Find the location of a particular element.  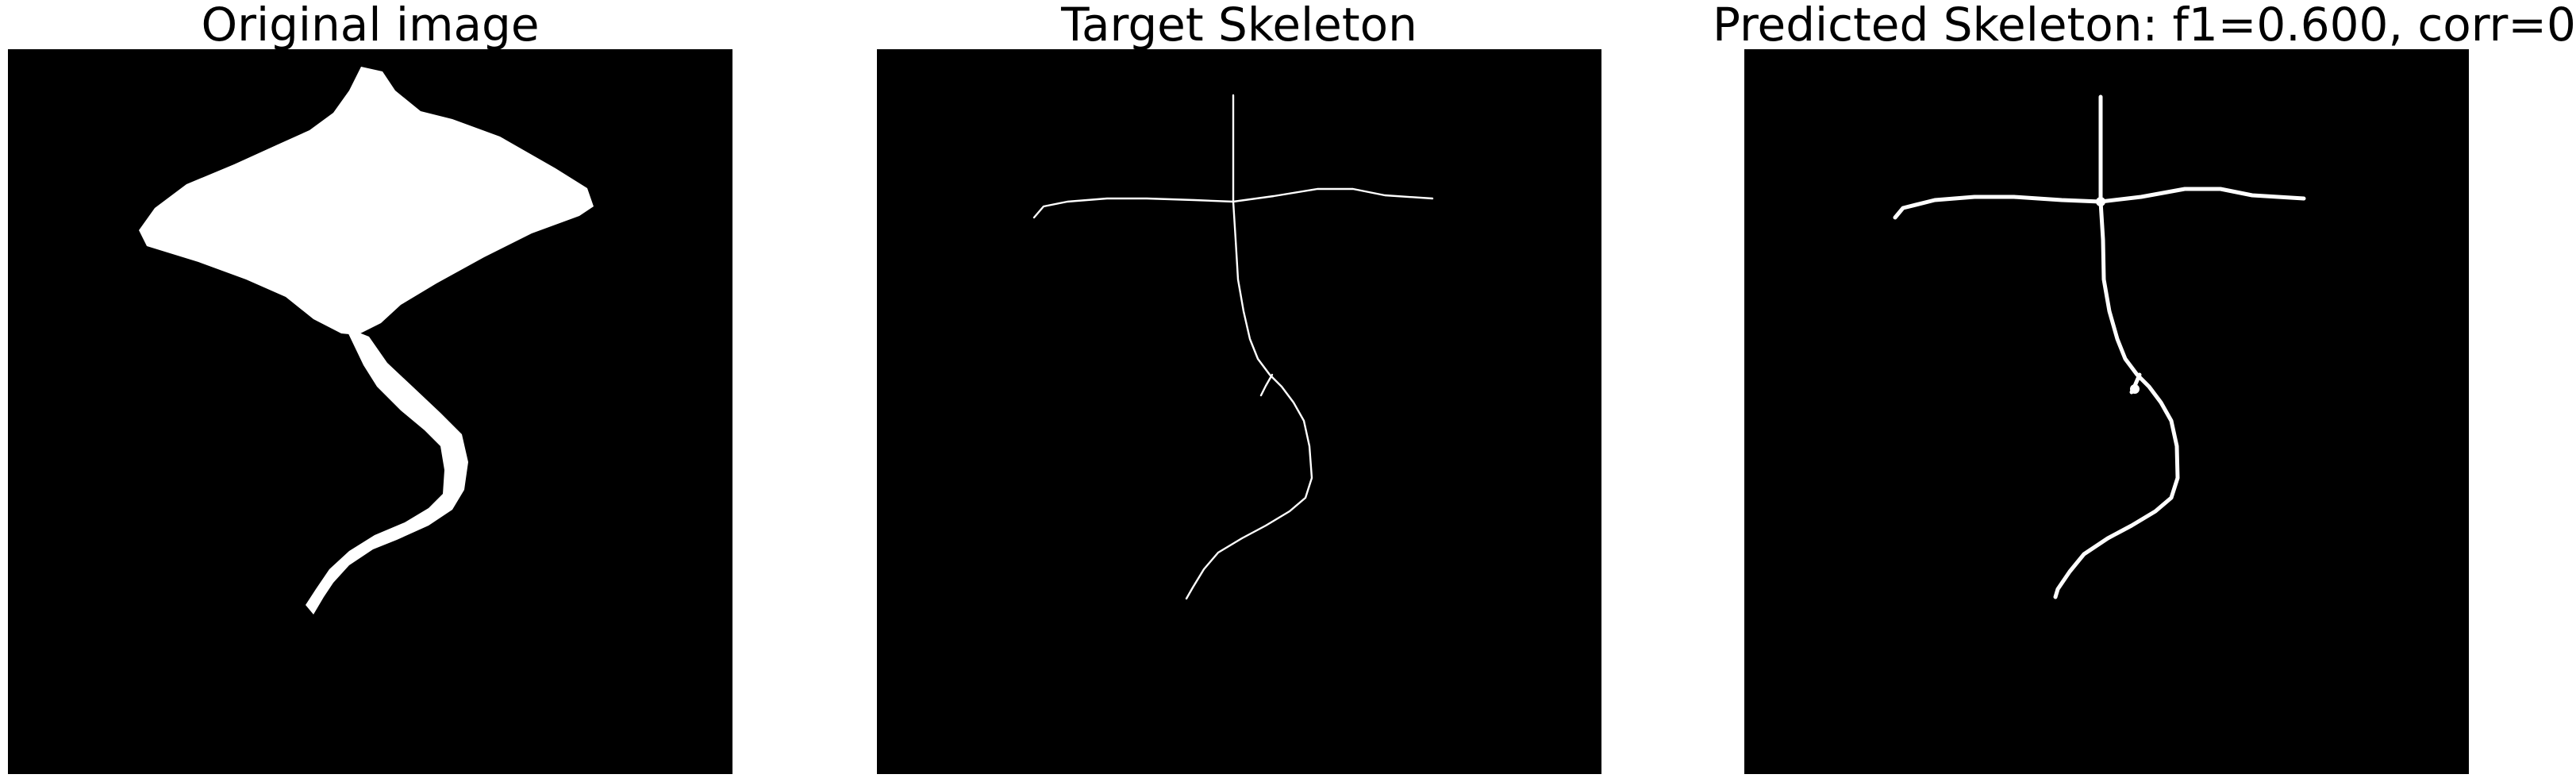

panel-title-predicted: Predicted Skeleton: f1=0.600, corr=0.635 is located at coordinates (2144, 26).